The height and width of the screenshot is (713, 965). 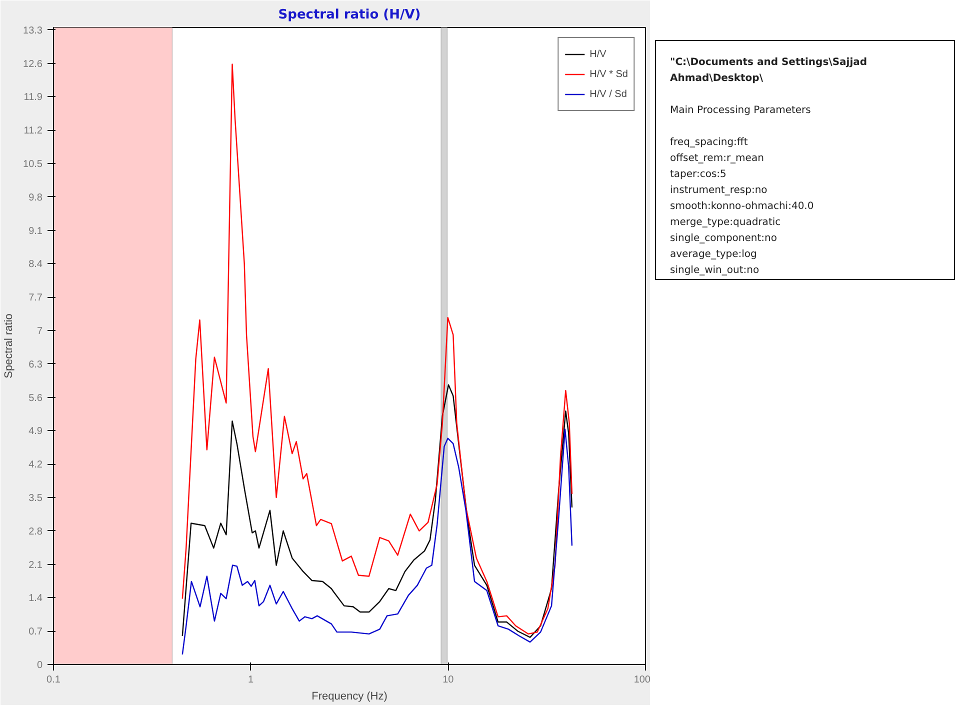 What do you see at coordinates (448, 680) in the screenshot?
I see `x-tick-label: 10` at bounding box center [448, 680].